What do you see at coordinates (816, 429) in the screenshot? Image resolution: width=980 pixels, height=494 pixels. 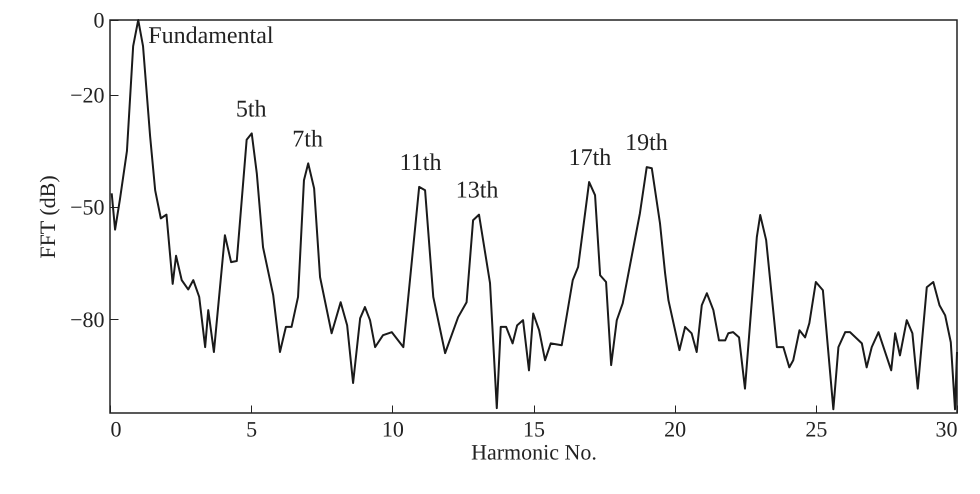 I see `x-tick-label: 25` at bounding box center [816, 429].